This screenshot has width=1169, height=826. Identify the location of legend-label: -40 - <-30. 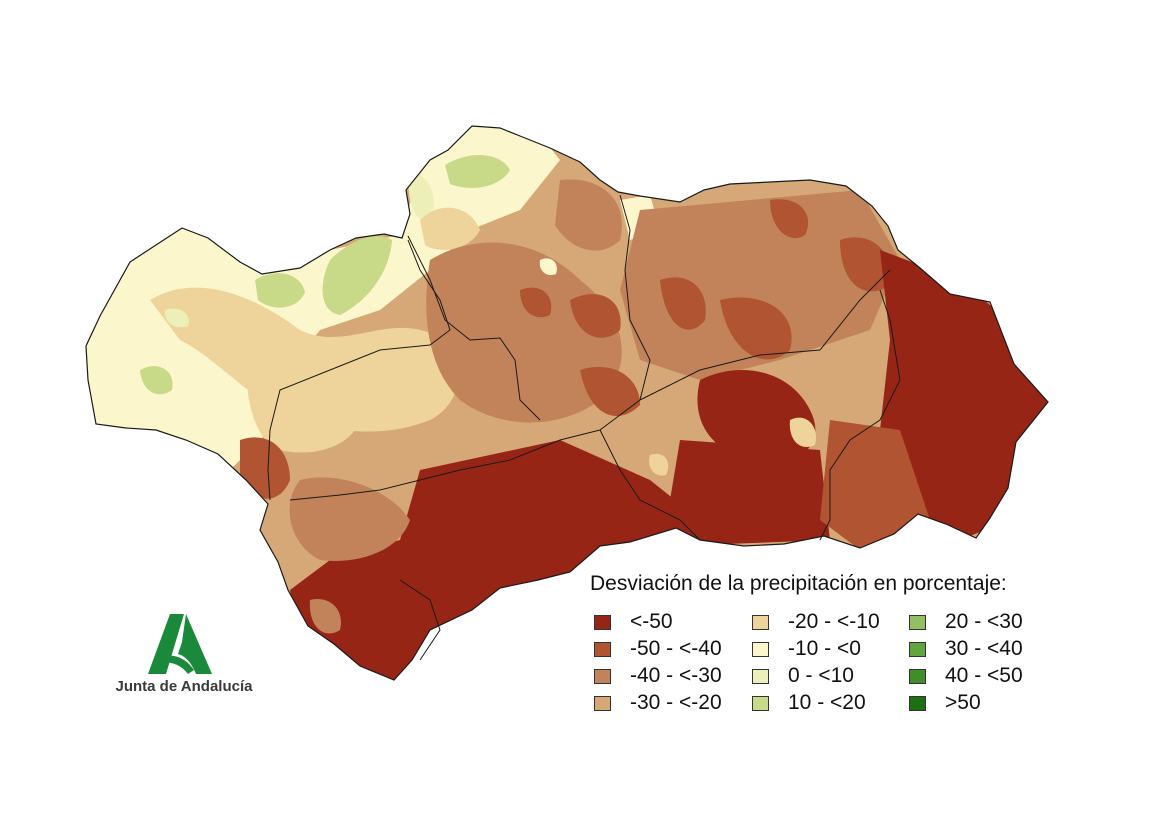
(676, 675).